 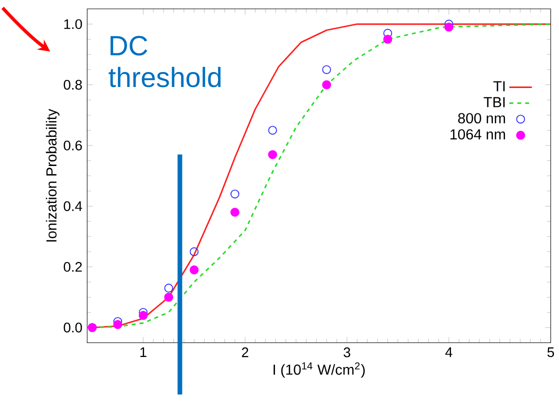 I want to click on x-tick-label: 2, so click(x=245, y=352).